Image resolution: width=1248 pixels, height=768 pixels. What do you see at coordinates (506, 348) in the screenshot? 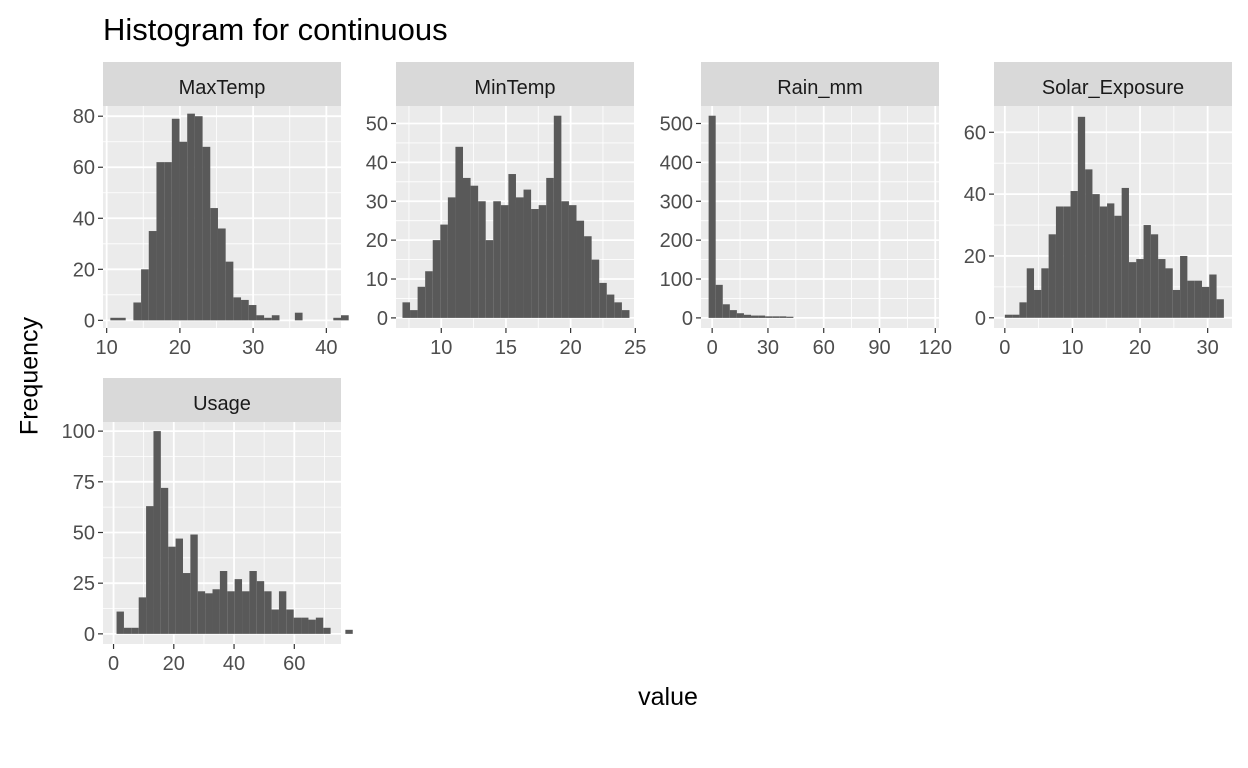
I see `x-tick-label: 15` at bounding box center [506, 348].